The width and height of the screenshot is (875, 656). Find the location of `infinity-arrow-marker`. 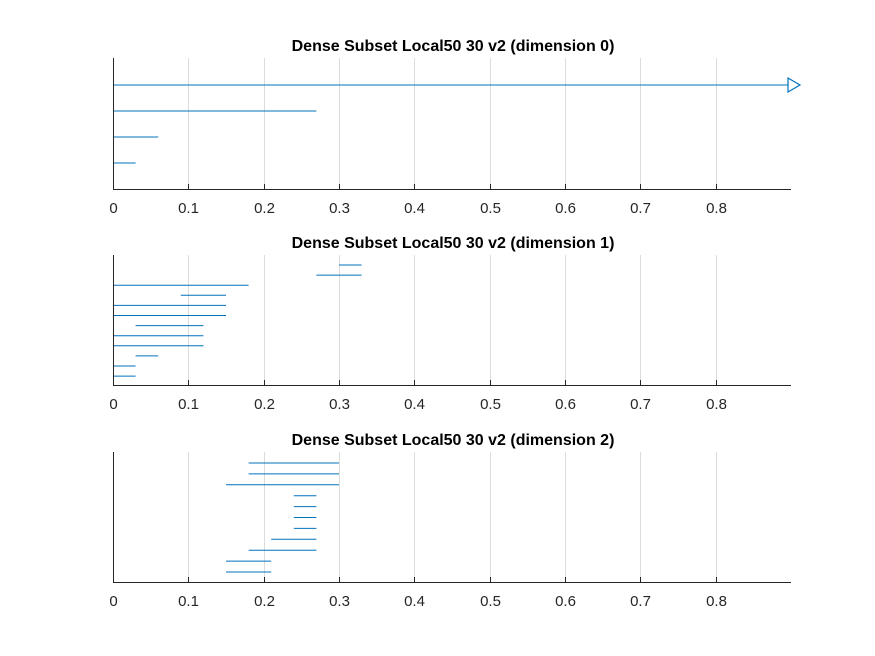

infinity-arrow-marker is located at coordinates (794, 85).